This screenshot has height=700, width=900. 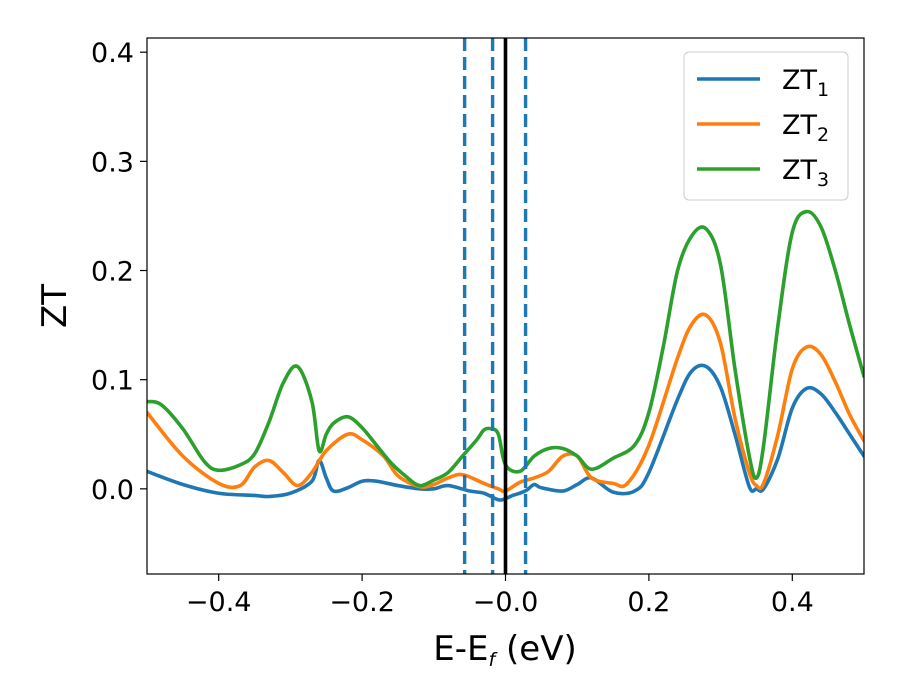 What do you see at coordinates (805, 128) in the screenshot?
I see `legend-label-zt2: ZT2` at bounding box center [805, 128].